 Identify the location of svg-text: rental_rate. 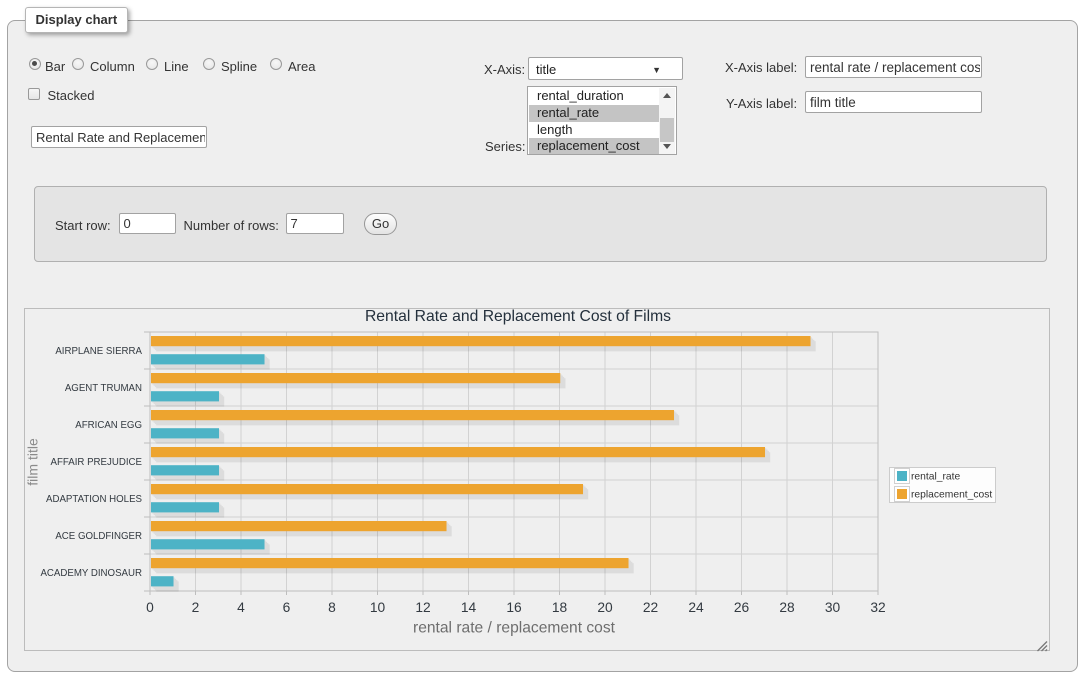
(936, 477).